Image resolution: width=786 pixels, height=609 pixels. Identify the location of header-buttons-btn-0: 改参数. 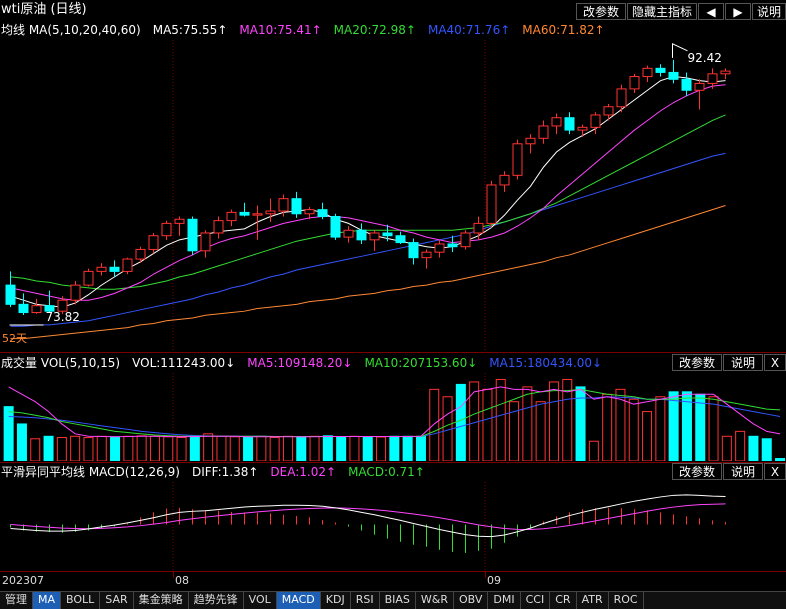
(601, 11).